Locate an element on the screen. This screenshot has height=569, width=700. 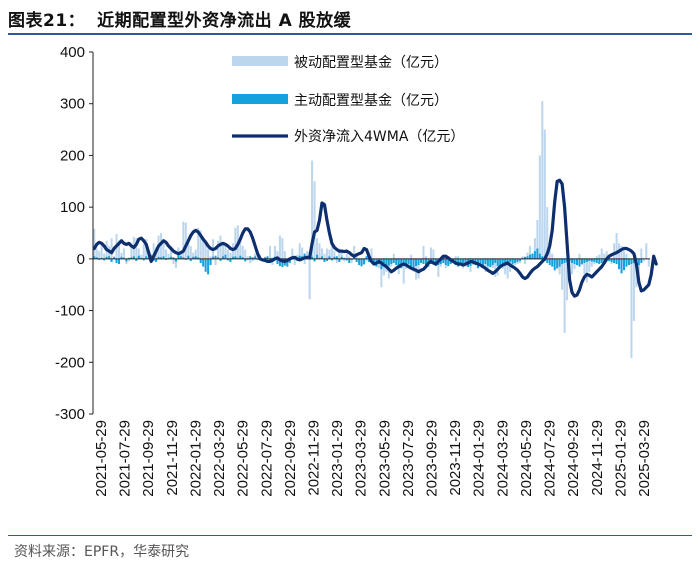
y-axis-ticks: 400 300 200 100 0 -100 -200 -300 is located at coordinates (74, 233).